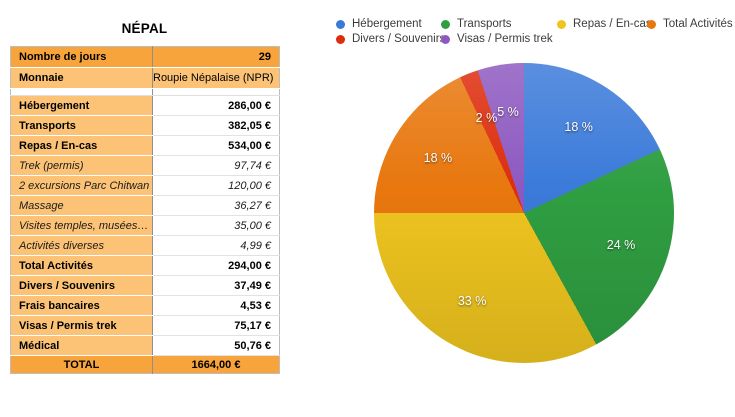  What do you see at coordinates (81, 125) in the screenshot?
I see `row-label-cell: Transports` at bounding box center [81, 125].